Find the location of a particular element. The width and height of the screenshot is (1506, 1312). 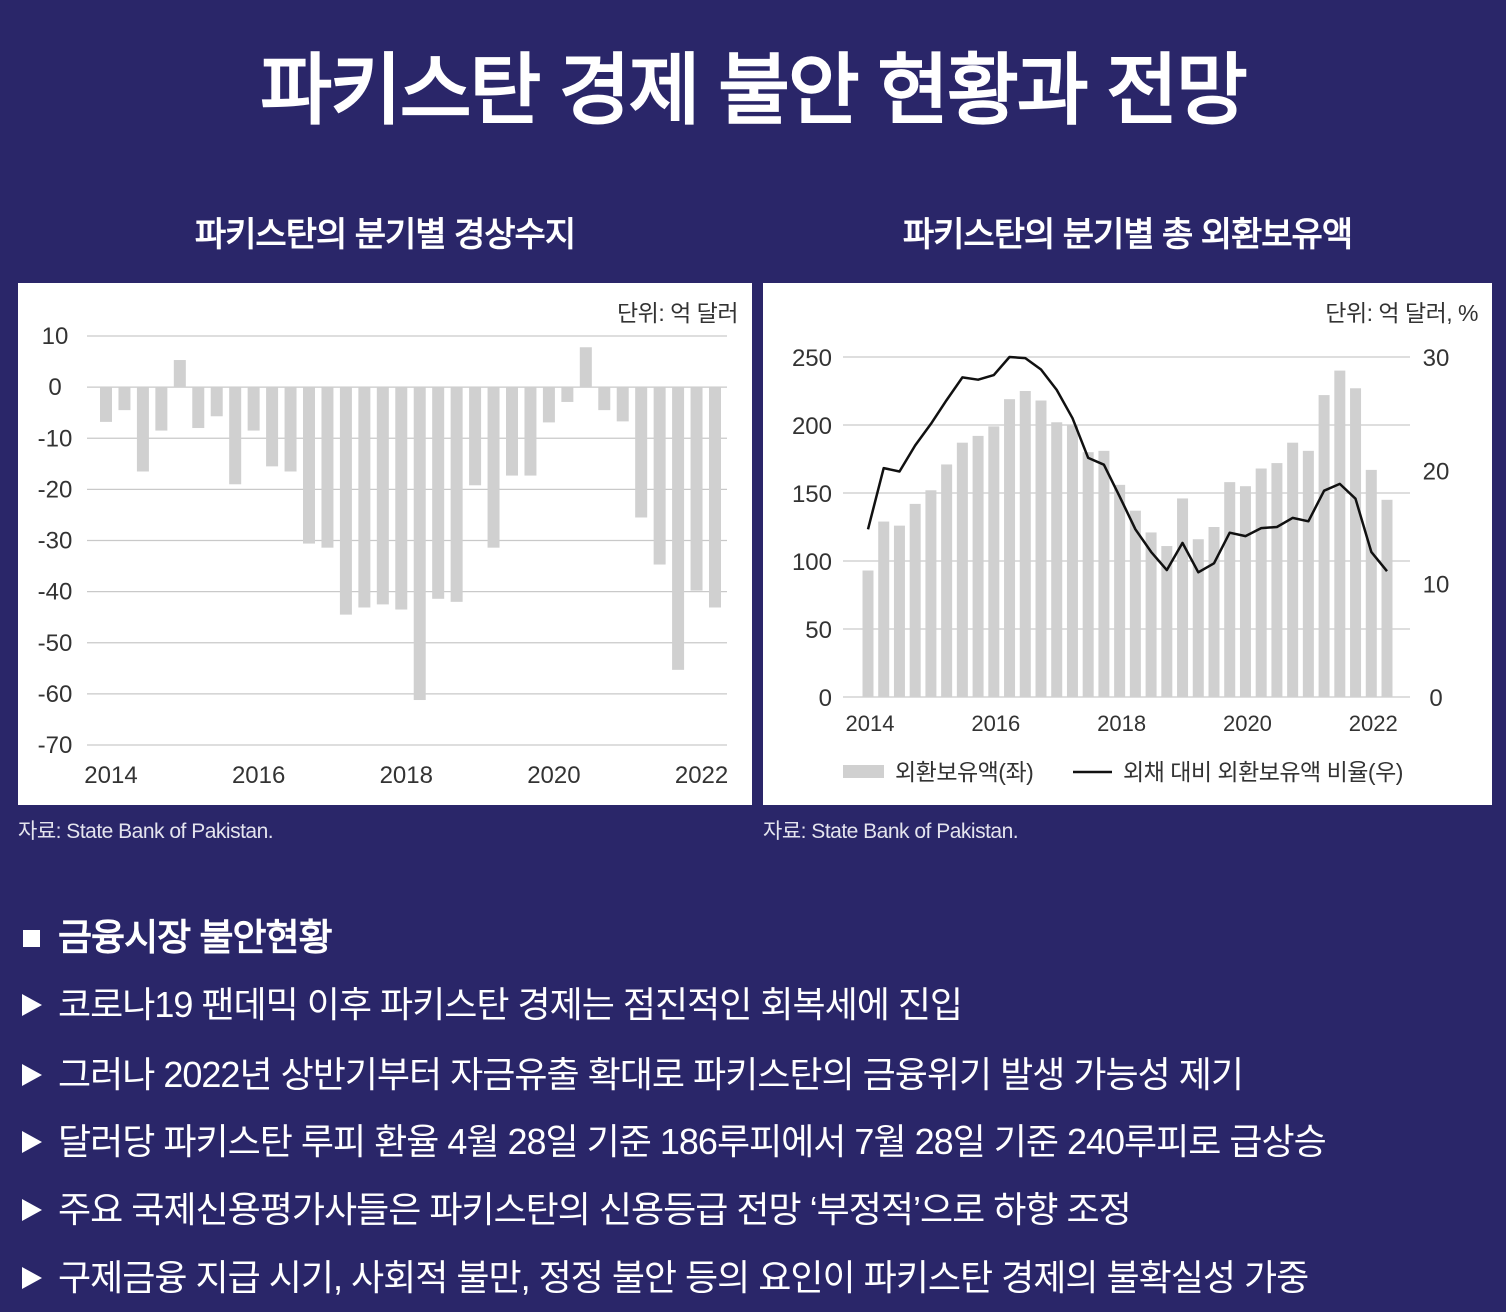

legend-label-reserves: 외환보유액(좌) is located at coordinates (964, 772).